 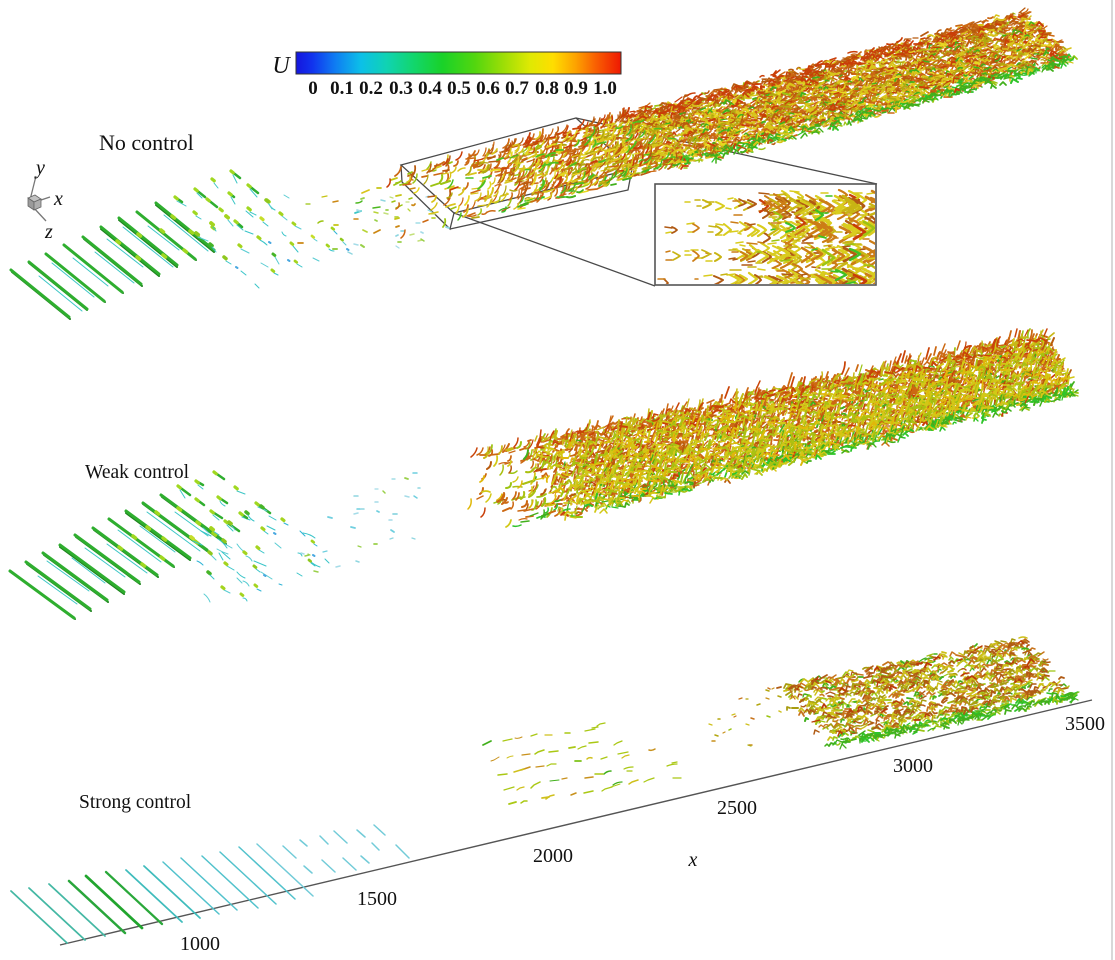 I want to click on svg-text: 1.0, so click(x=605, y=88).